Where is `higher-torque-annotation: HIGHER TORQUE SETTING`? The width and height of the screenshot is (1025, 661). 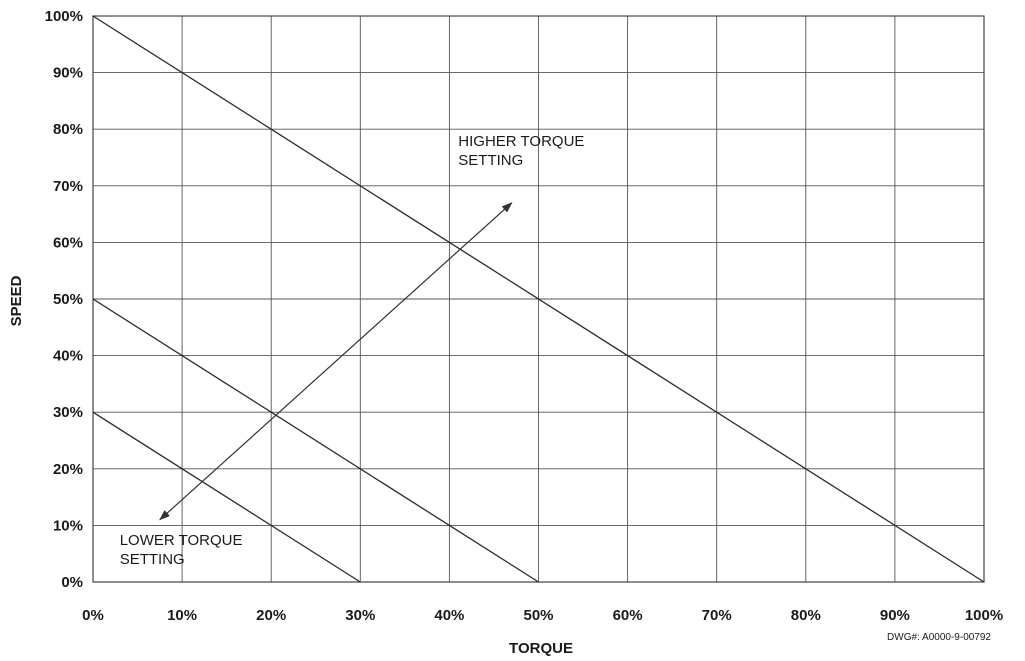 higher-torque-annotation: HIGHER TORQUE SETTING is located at coordinates (521, 151).